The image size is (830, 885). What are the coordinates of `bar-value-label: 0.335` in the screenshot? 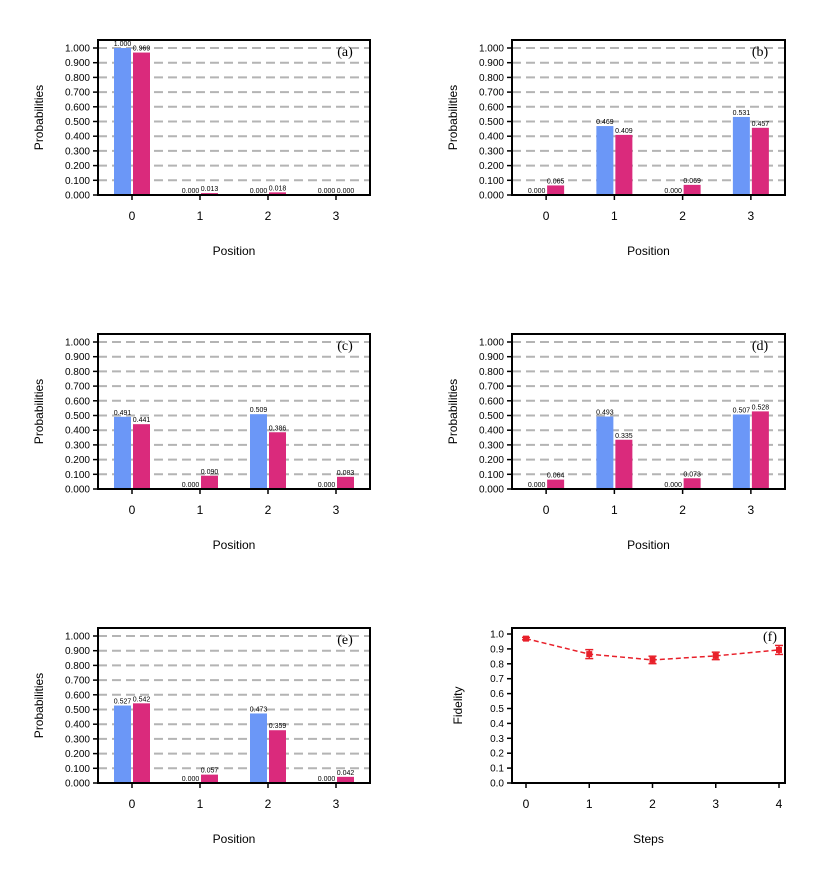 It's located at (624, 436).